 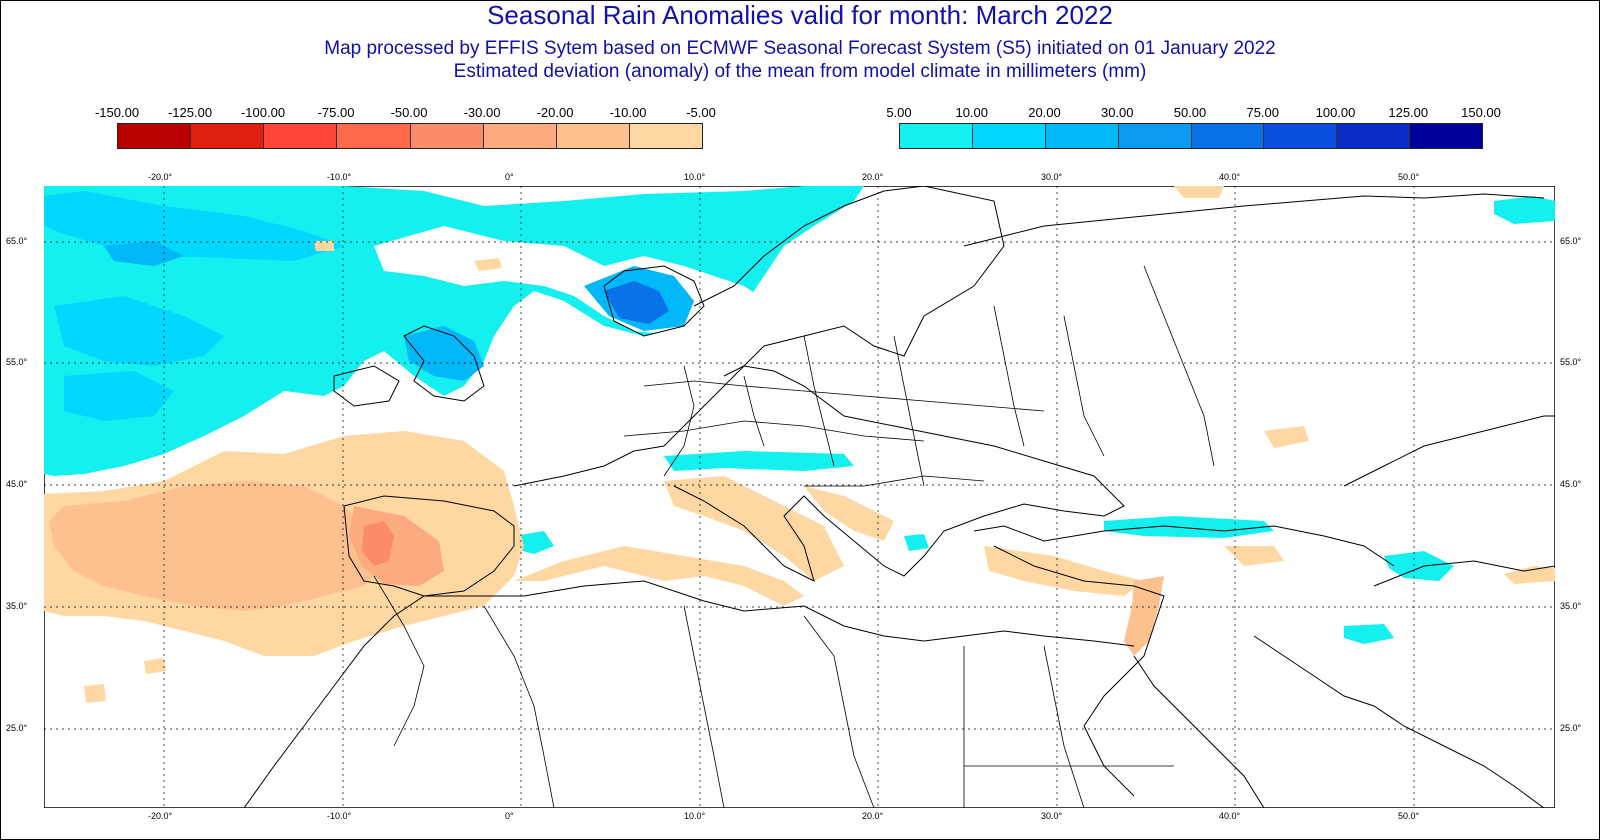 What do you see at coordinates (1230, 816) in the screenshot?
I see `longitude-label-bottom: 40.0°` at bounding box center [1230, 816].